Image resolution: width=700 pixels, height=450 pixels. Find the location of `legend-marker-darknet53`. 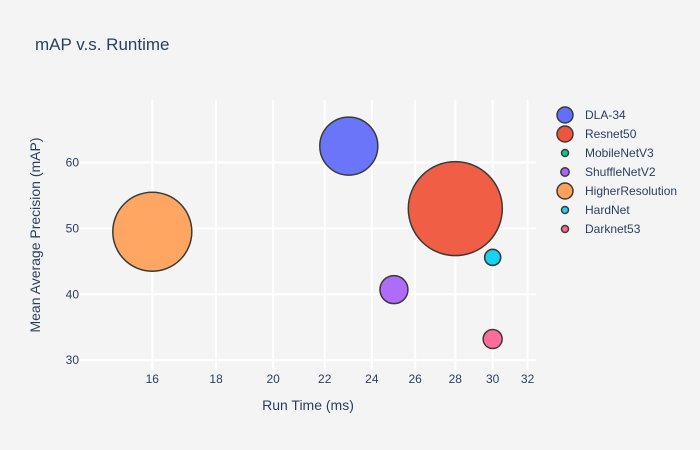

legend-marker-darknet53 is located at coordinates (565, 229).